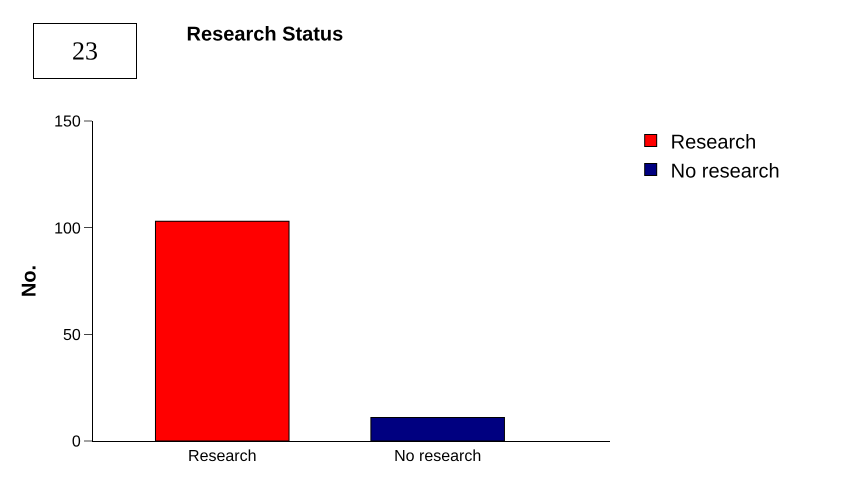  I want to click on chart-title: Research Status, so click(265, 34).